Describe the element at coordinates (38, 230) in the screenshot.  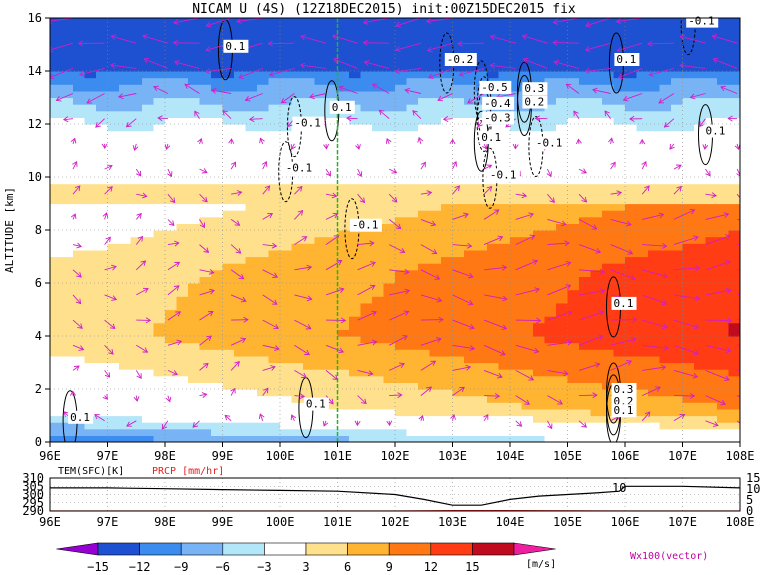
I see `y-tick-label: 8` at that location.